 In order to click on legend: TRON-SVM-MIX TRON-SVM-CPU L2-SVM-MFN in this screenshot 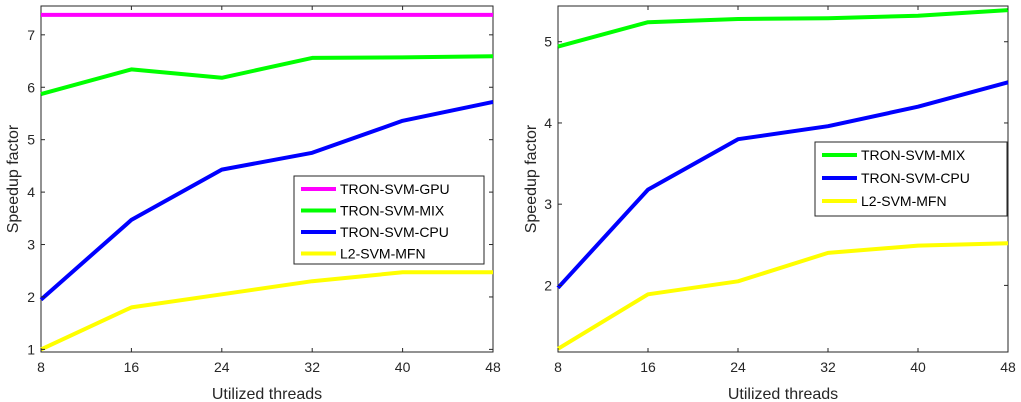, I will do `click(911, 179)`.